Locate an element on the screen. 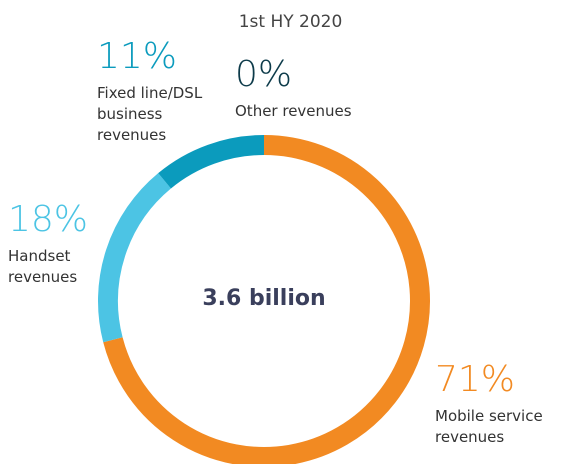 The width and height of the screenshot is (561, 464). value-label: 0% is located at coordinates (264, 74).